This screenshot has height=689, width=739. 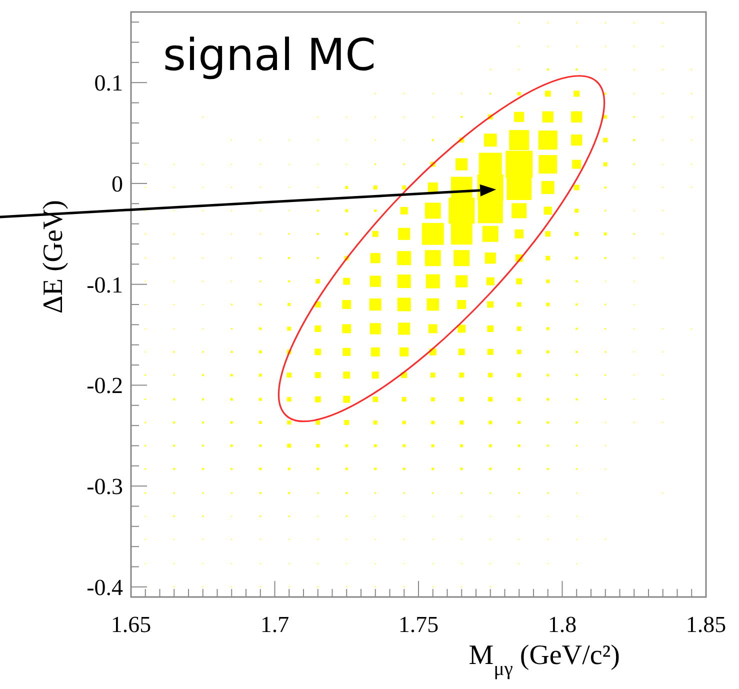 I want to click on y-tick-label: 0.1, so click(x=108, y=83).